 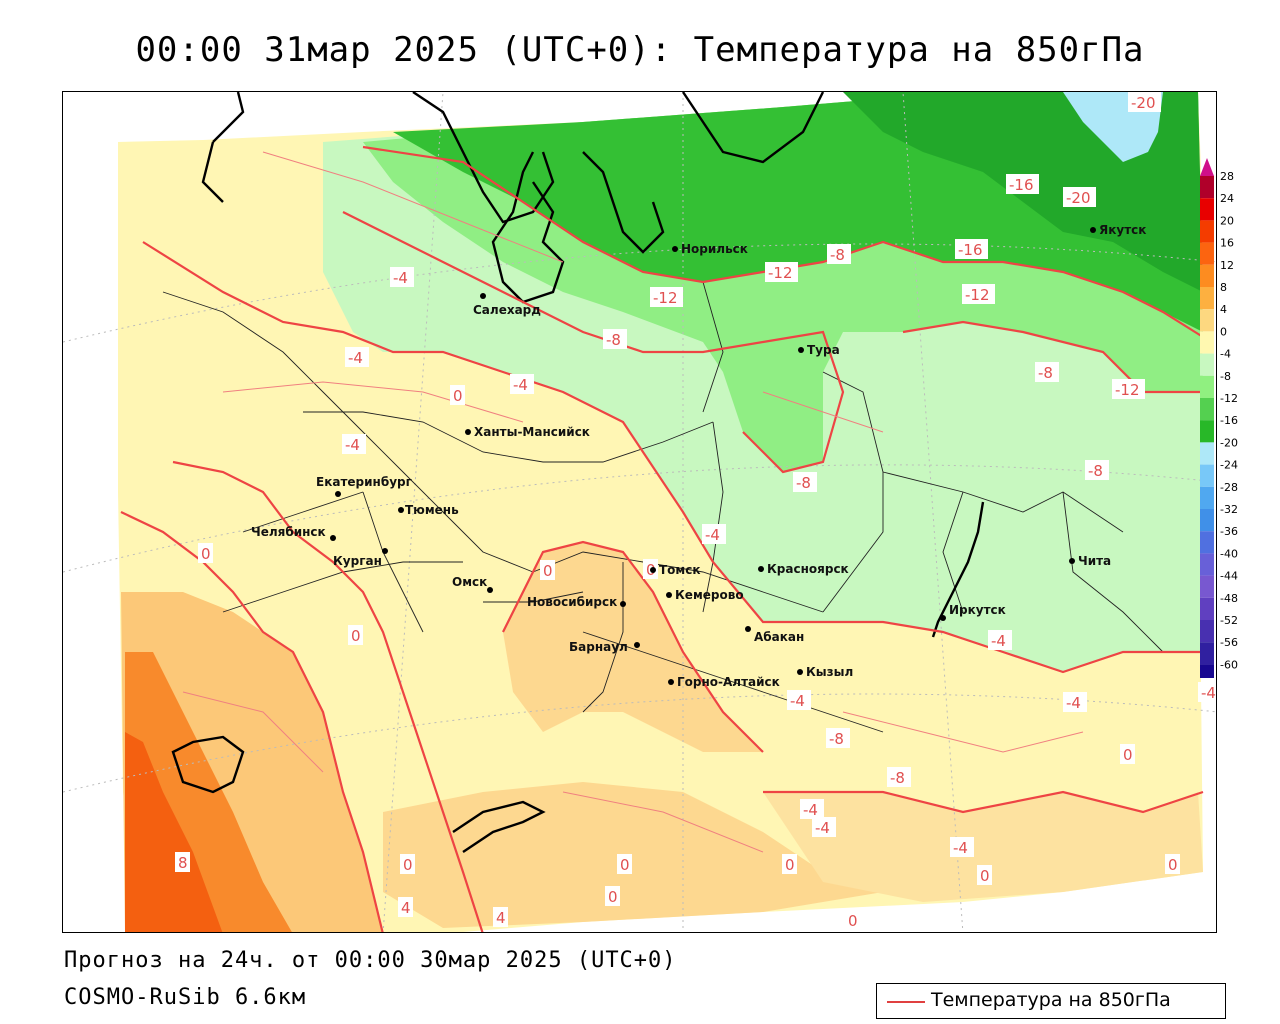 What do you see at coordinates (1227, 265) in the screenshot?
I see `scale-label: 12` at bounding box center [1227, 265].